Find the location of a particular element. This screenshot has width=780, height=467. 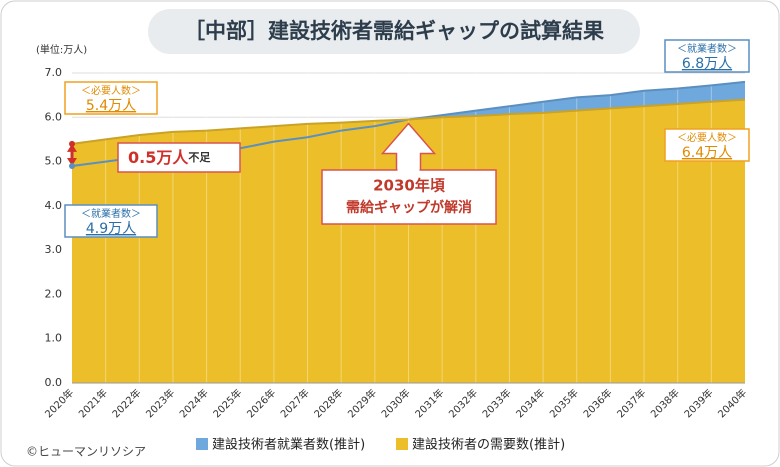

legend-label: 建設技術者就業者数(推計) is located at coordinates (288, 445).